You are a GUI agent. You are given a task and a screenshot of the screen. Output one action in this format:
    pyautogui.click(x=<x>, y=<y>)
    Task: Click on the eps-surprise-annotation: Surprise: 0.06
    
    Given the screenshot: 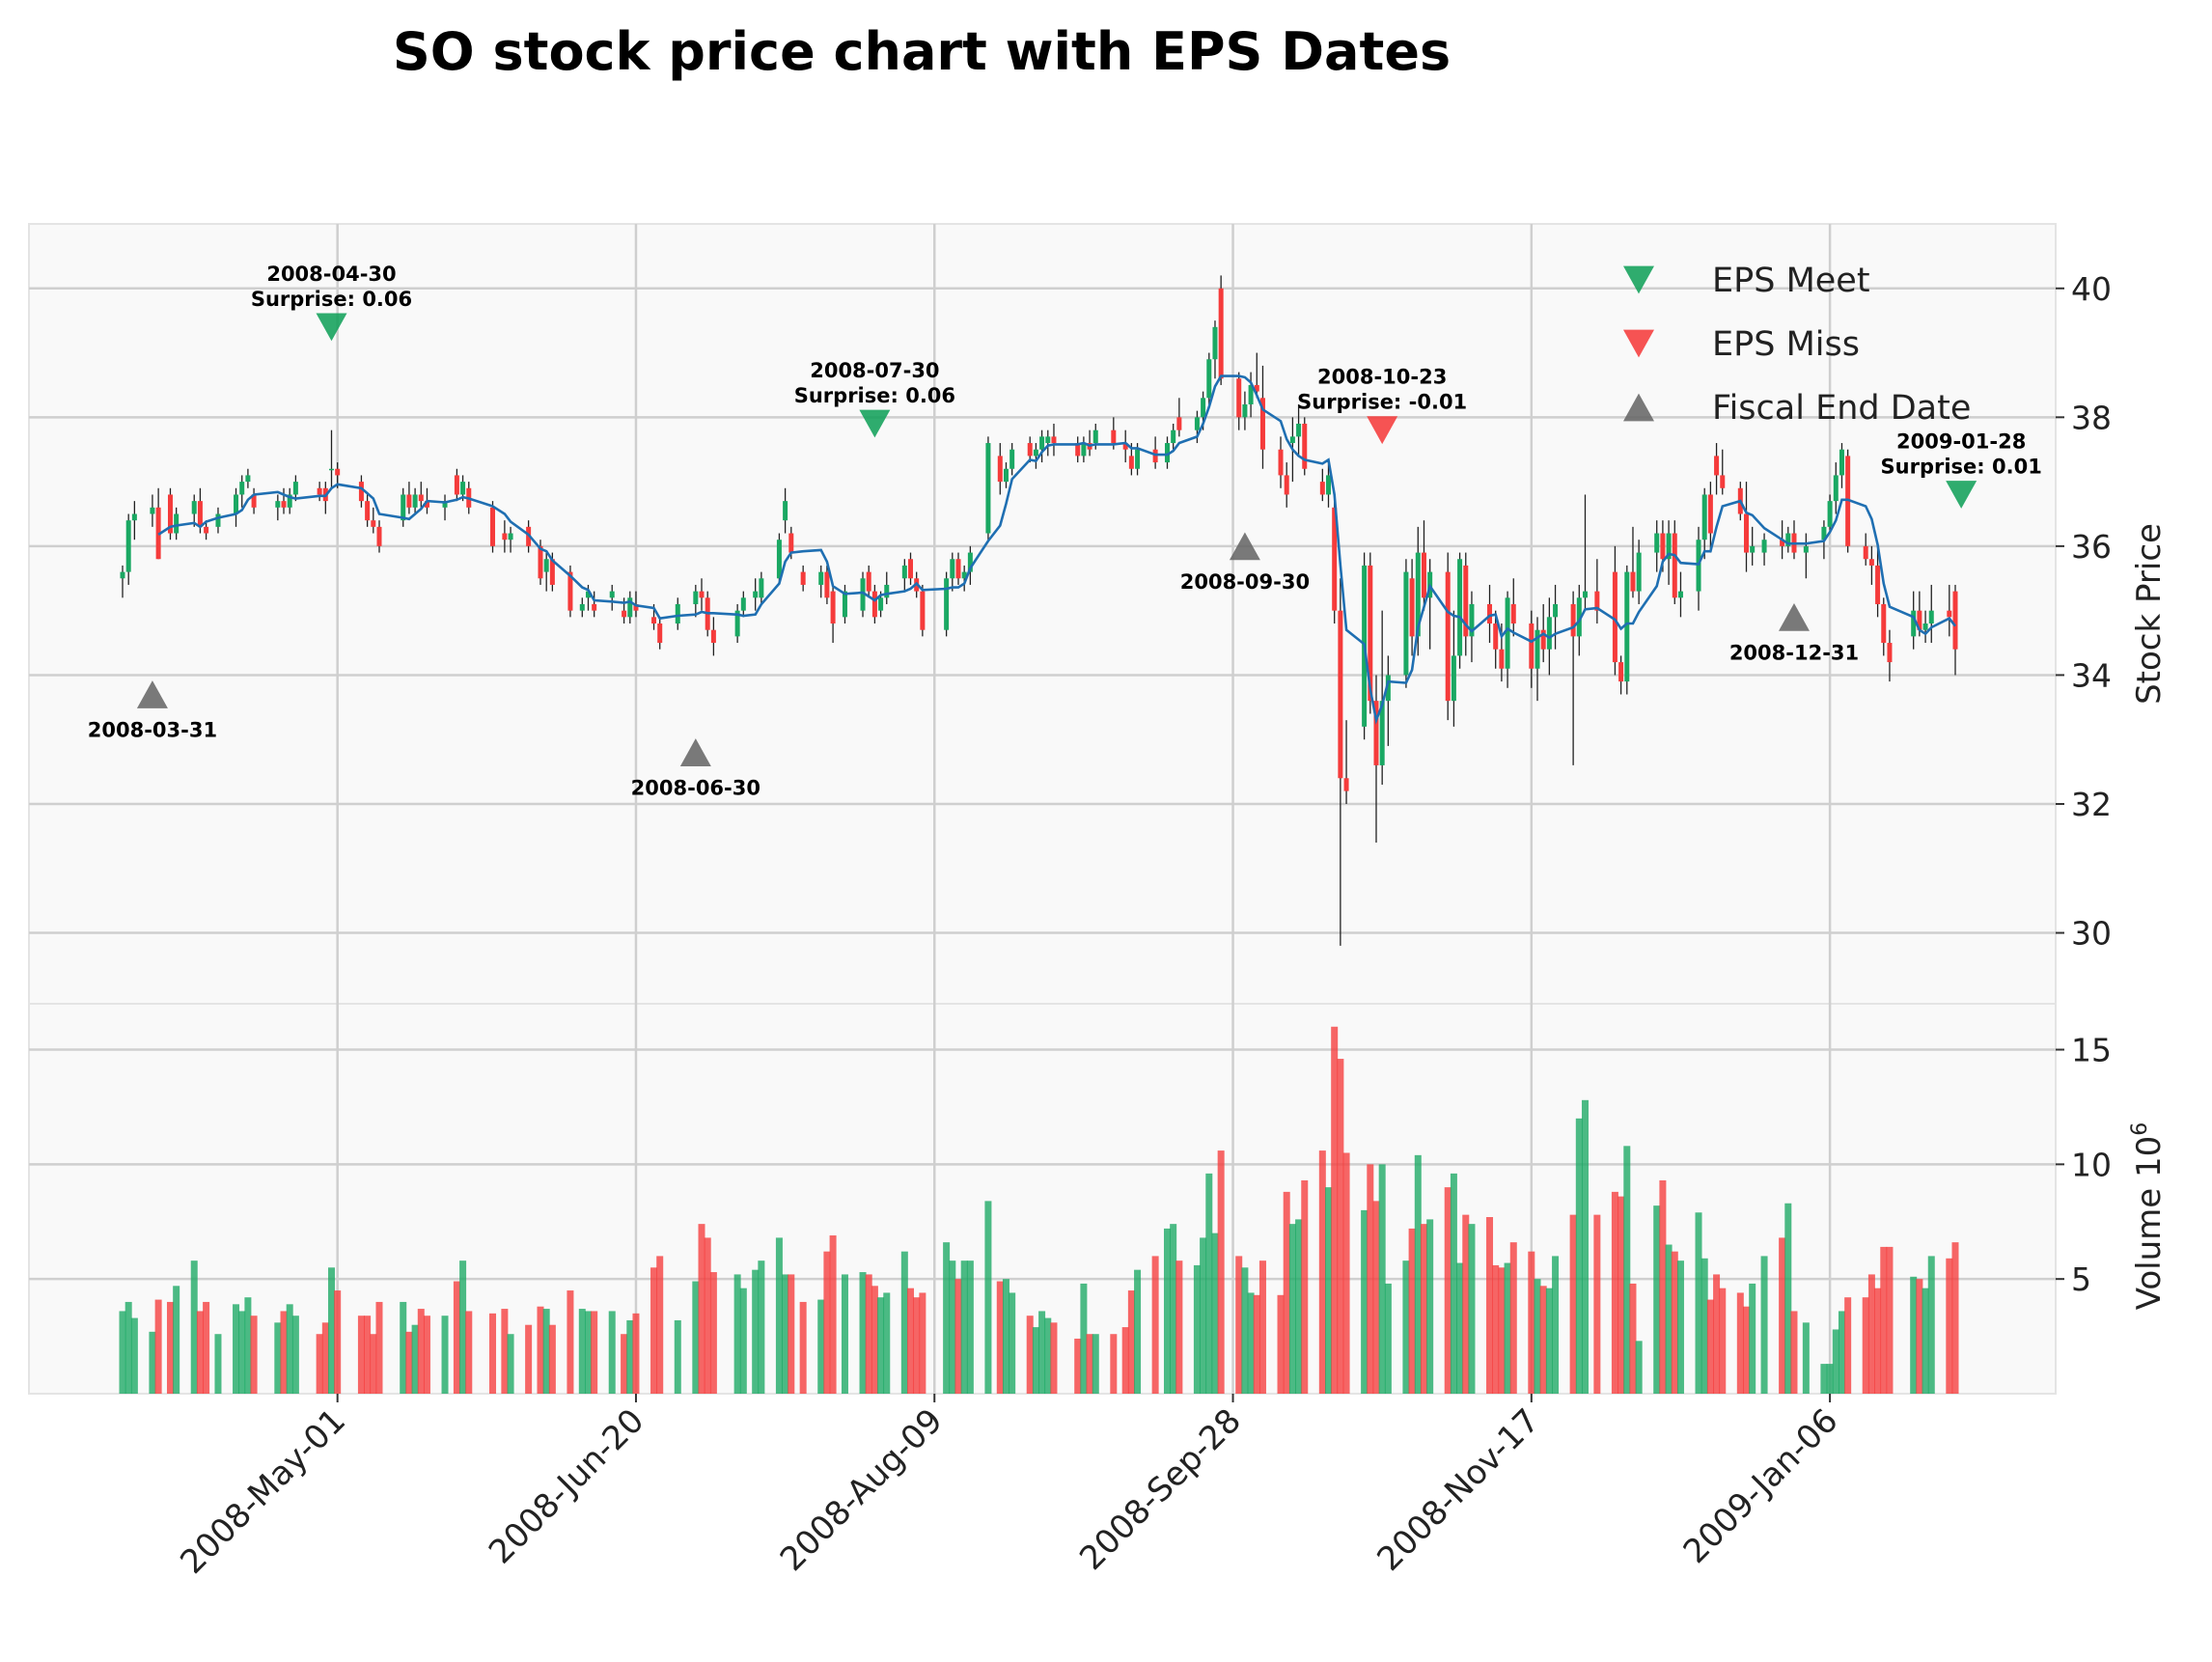 What is the action you would take?
    pyautogui.click(x=331, y=299)
    